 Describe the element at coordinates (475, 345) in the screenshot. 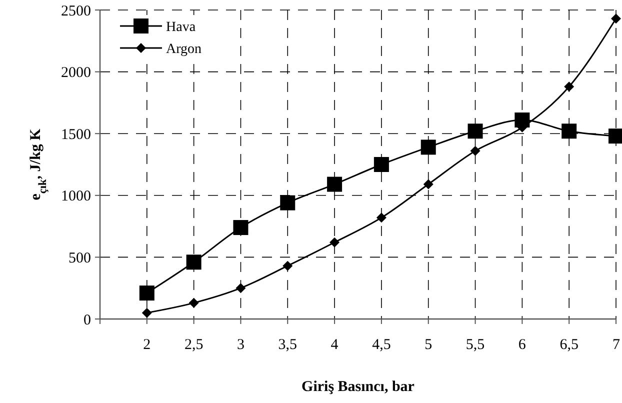

I see `x-tick-label: 5,5` at that location.